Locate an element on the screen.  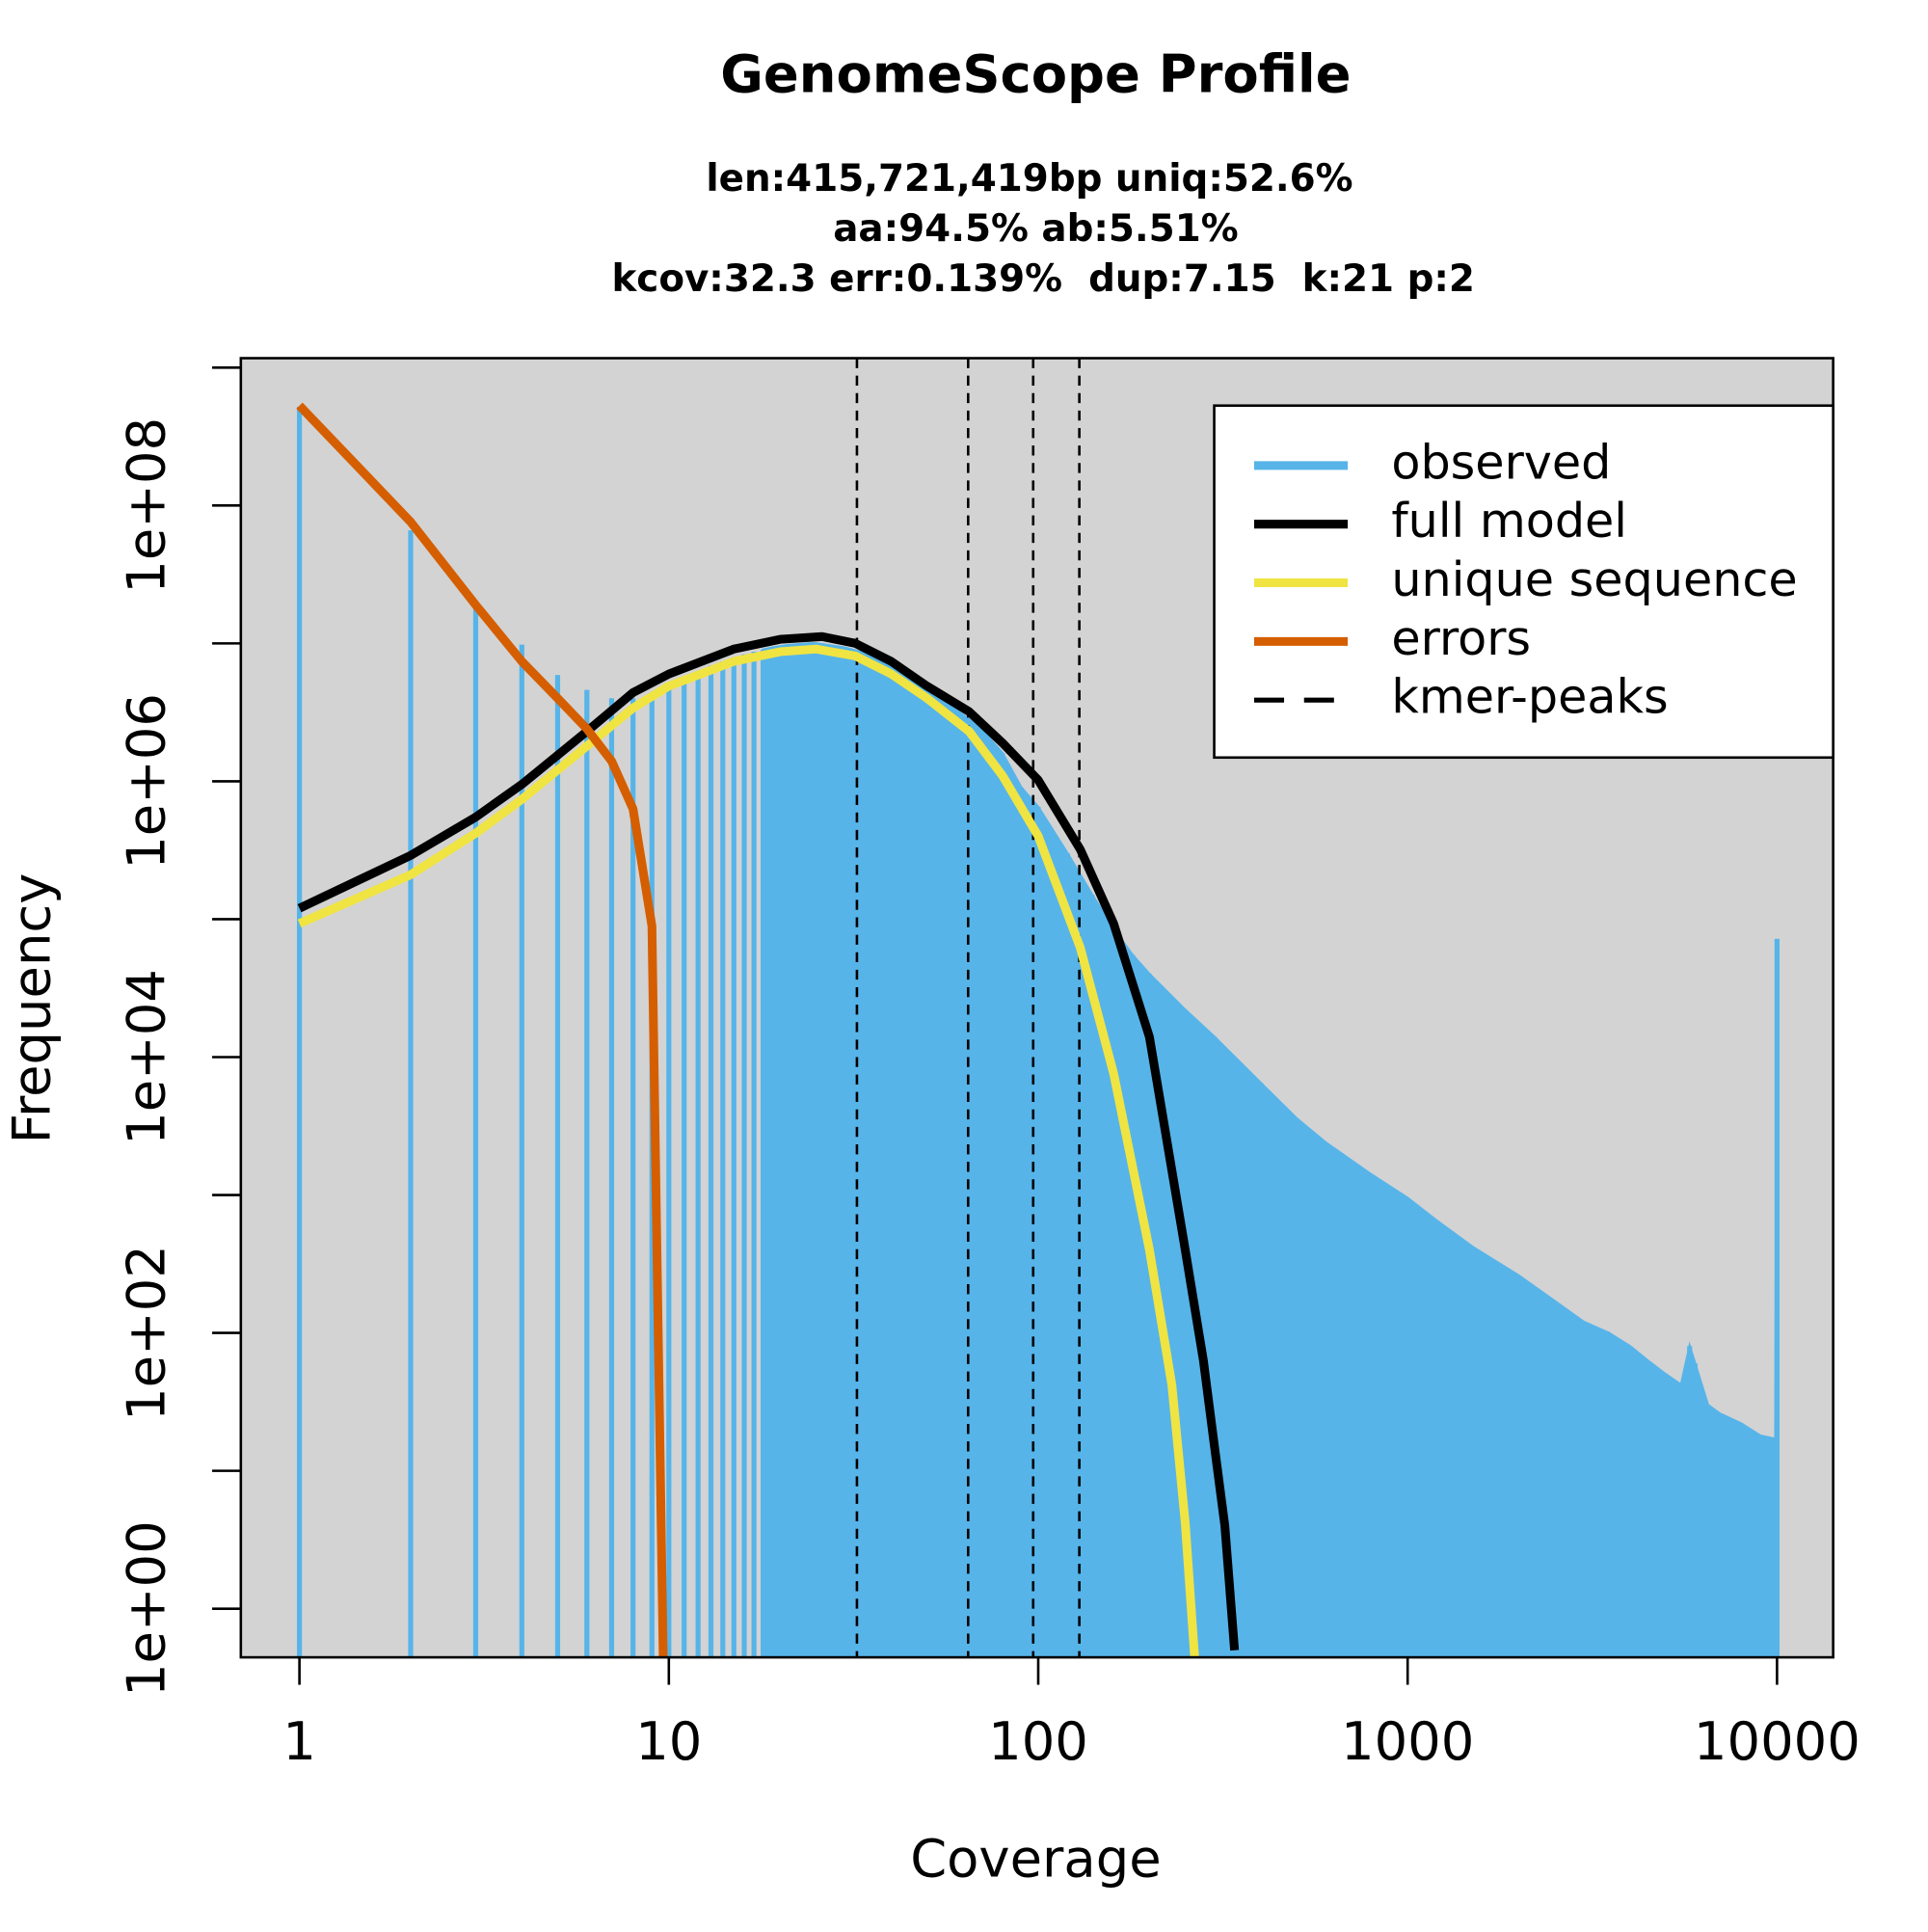
chart-subtitle: len:415,721,419bp uniq:52.6% is located at coordinates (1029, 179).